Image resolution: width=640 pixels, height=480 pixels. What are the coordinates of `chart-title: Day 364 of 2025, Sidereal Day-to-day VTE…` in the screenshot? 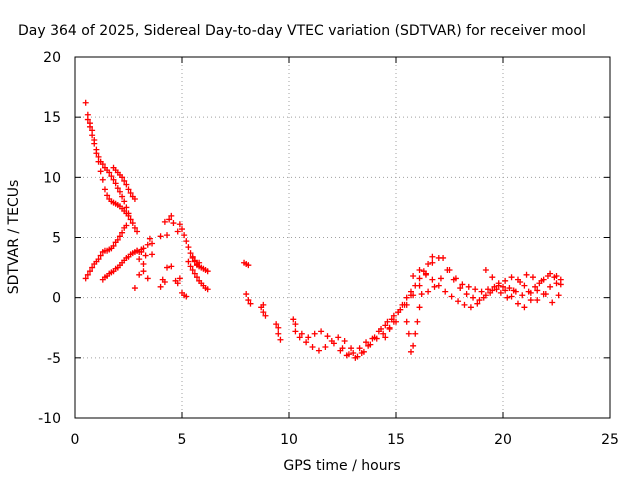 It's located at (302, 31).